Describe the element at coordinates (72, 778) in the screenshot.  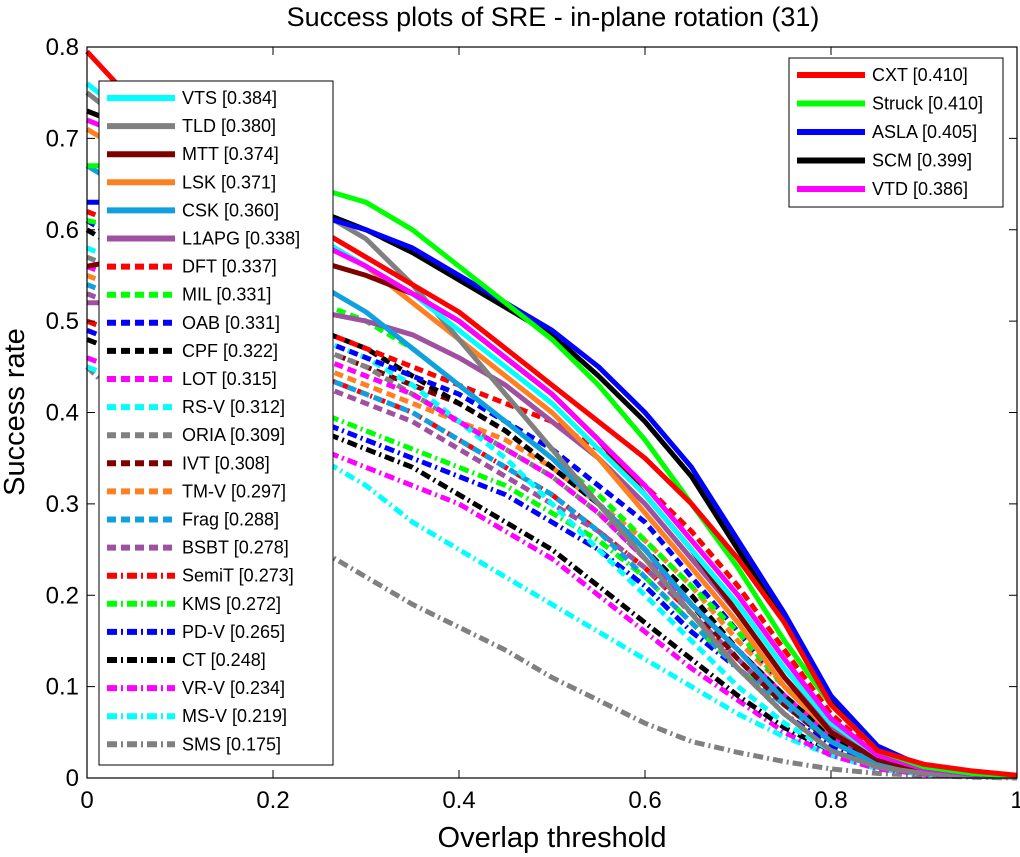
I see `y-tick-label: 0` at that location.